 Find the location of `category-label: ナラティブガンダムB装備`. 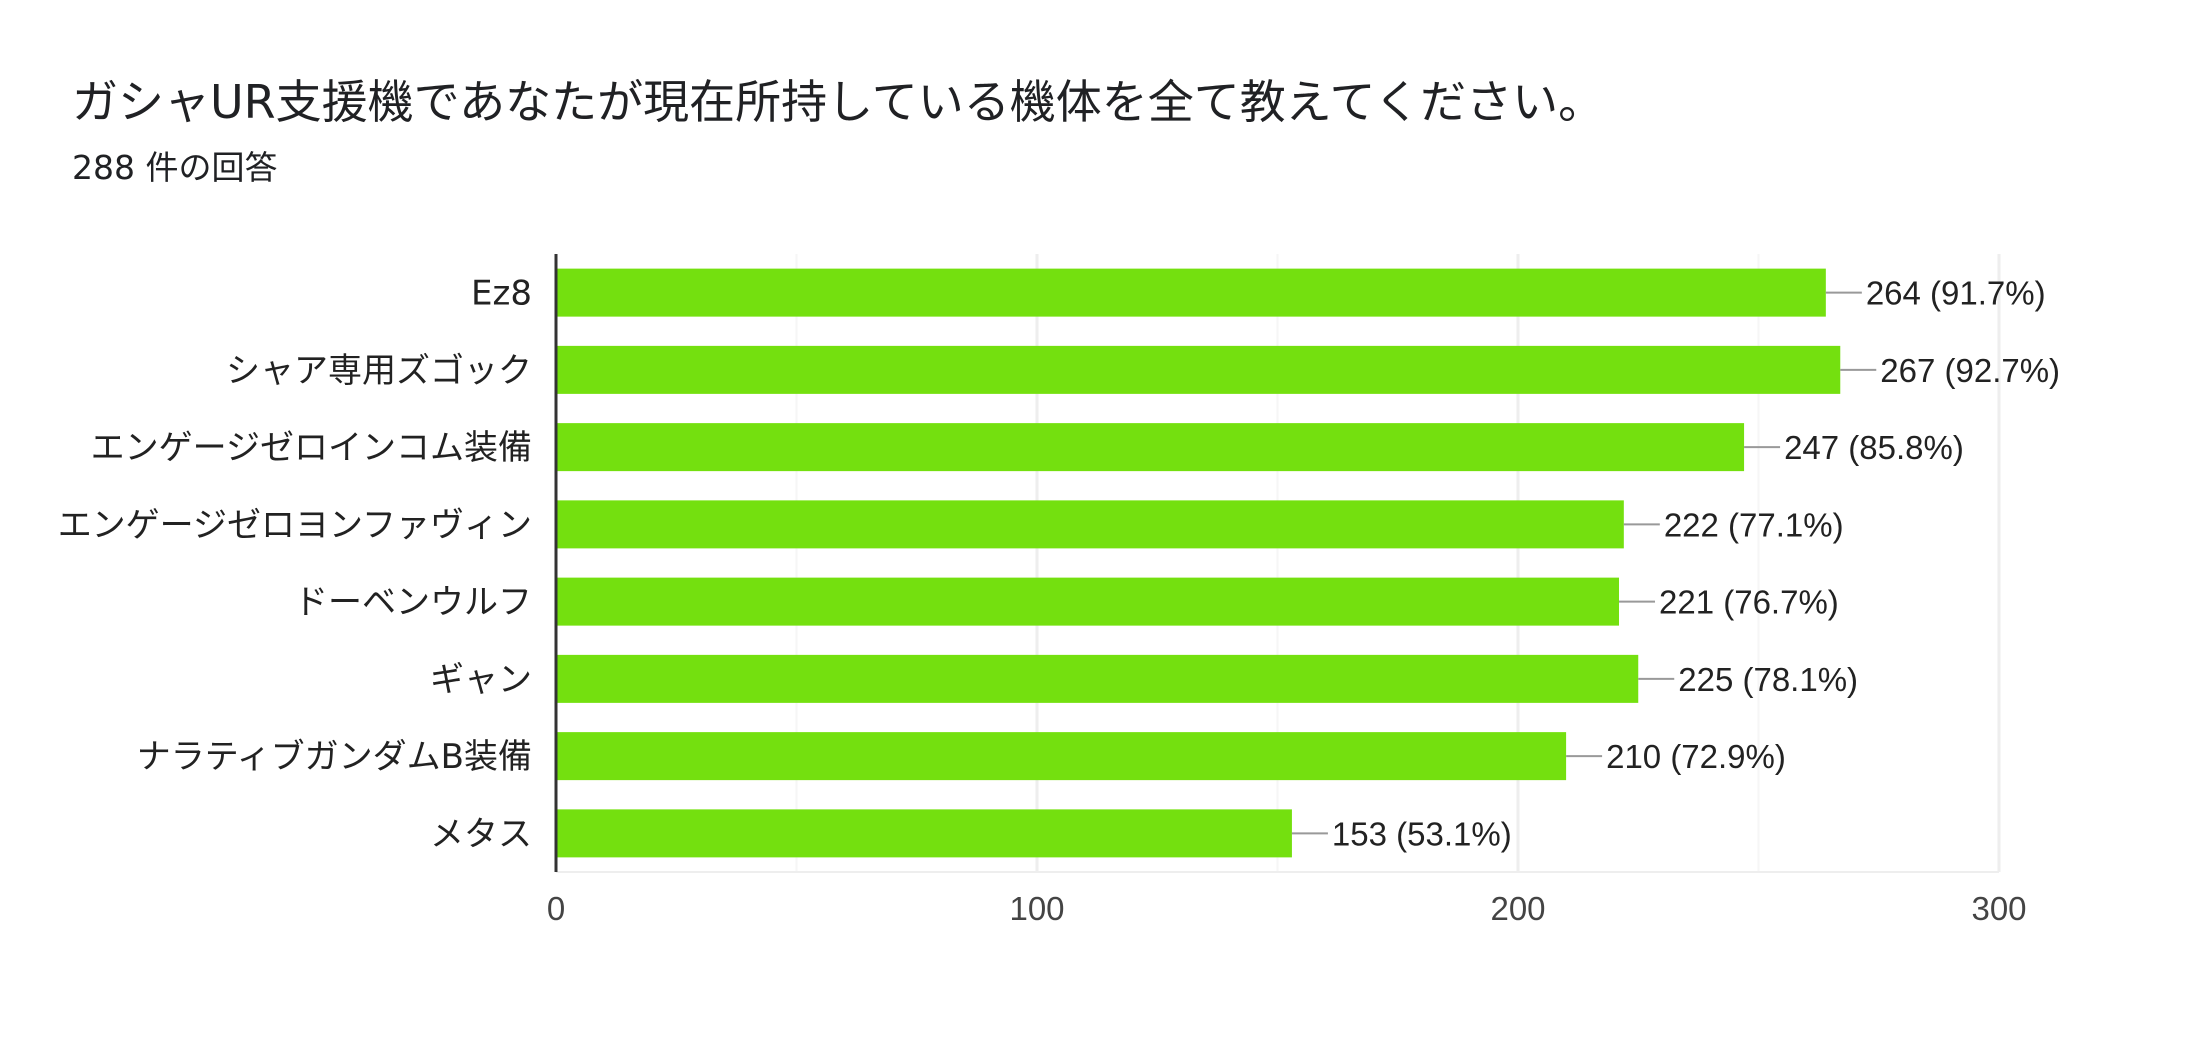

category-label: ナラティブガンダムB装備 is located at coordinates (334, 757).